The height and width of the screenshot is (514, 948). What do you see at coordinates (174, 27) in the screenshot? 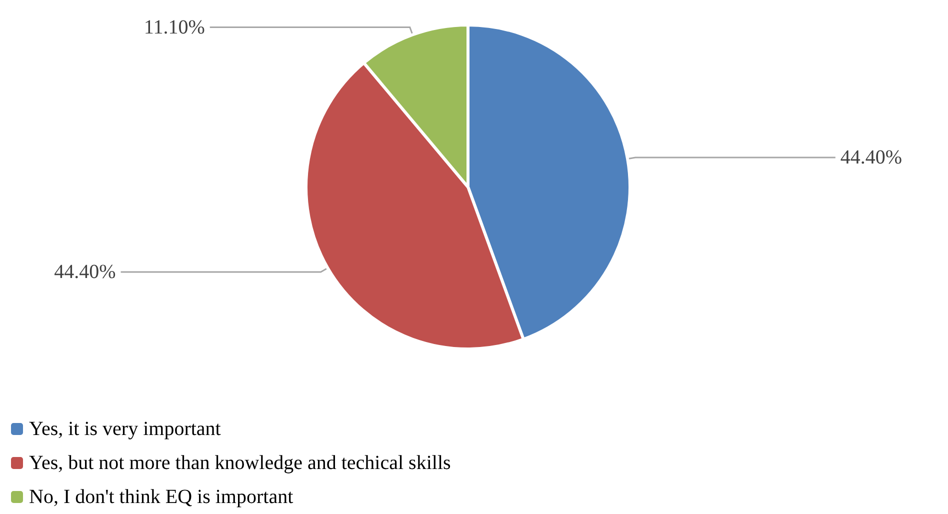
I see `data-label: 11.10%` at bounding box center [174, 27].